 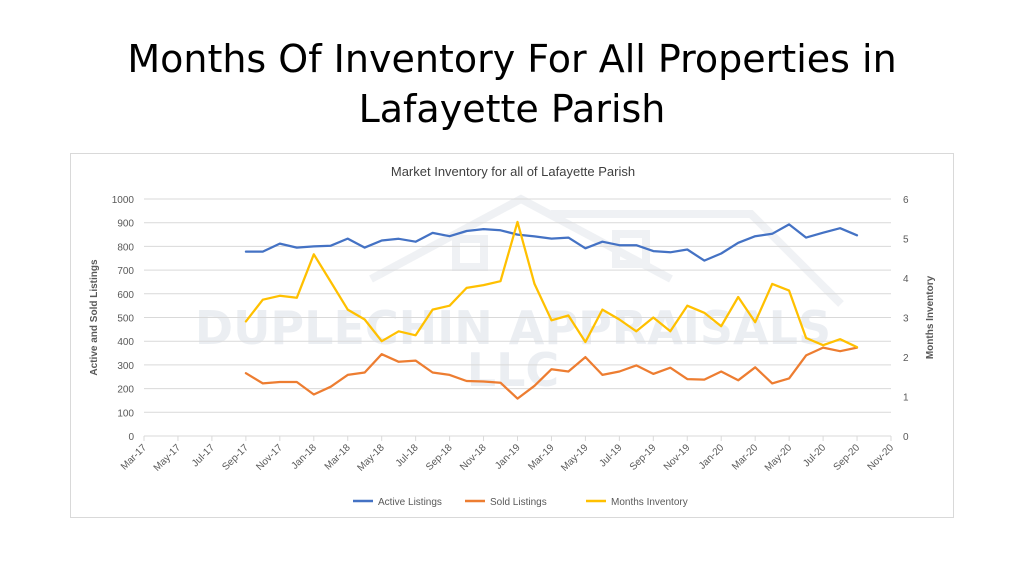 I want to click on y-axis-title: Active and Sold Listings, so click(x=94, y=317).